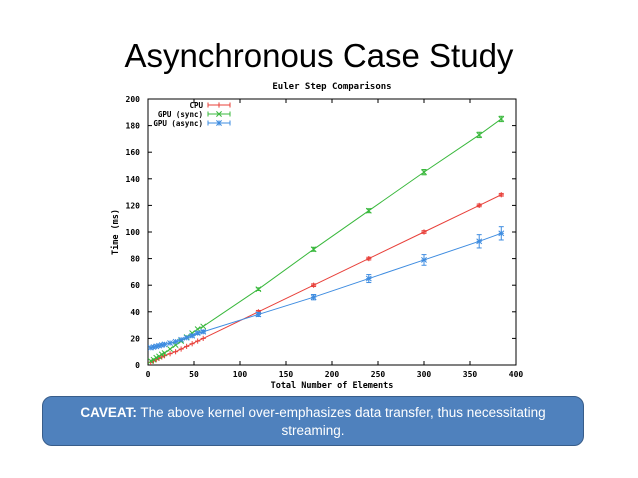 This screenshot has width=638, height=478. Describe the element at coordinates (135, 259) in the screenshot. I see `y-tick-label: 80` at that location.